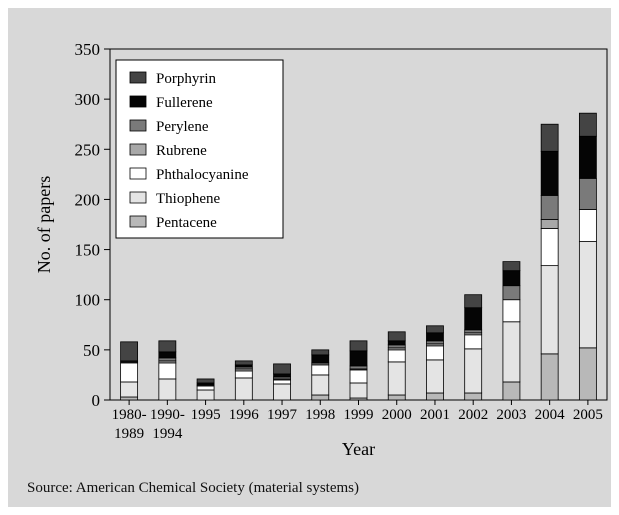 This screenshot has width=619, height=515. I want to click on x-tick-label: 1999, so click(359, 415).